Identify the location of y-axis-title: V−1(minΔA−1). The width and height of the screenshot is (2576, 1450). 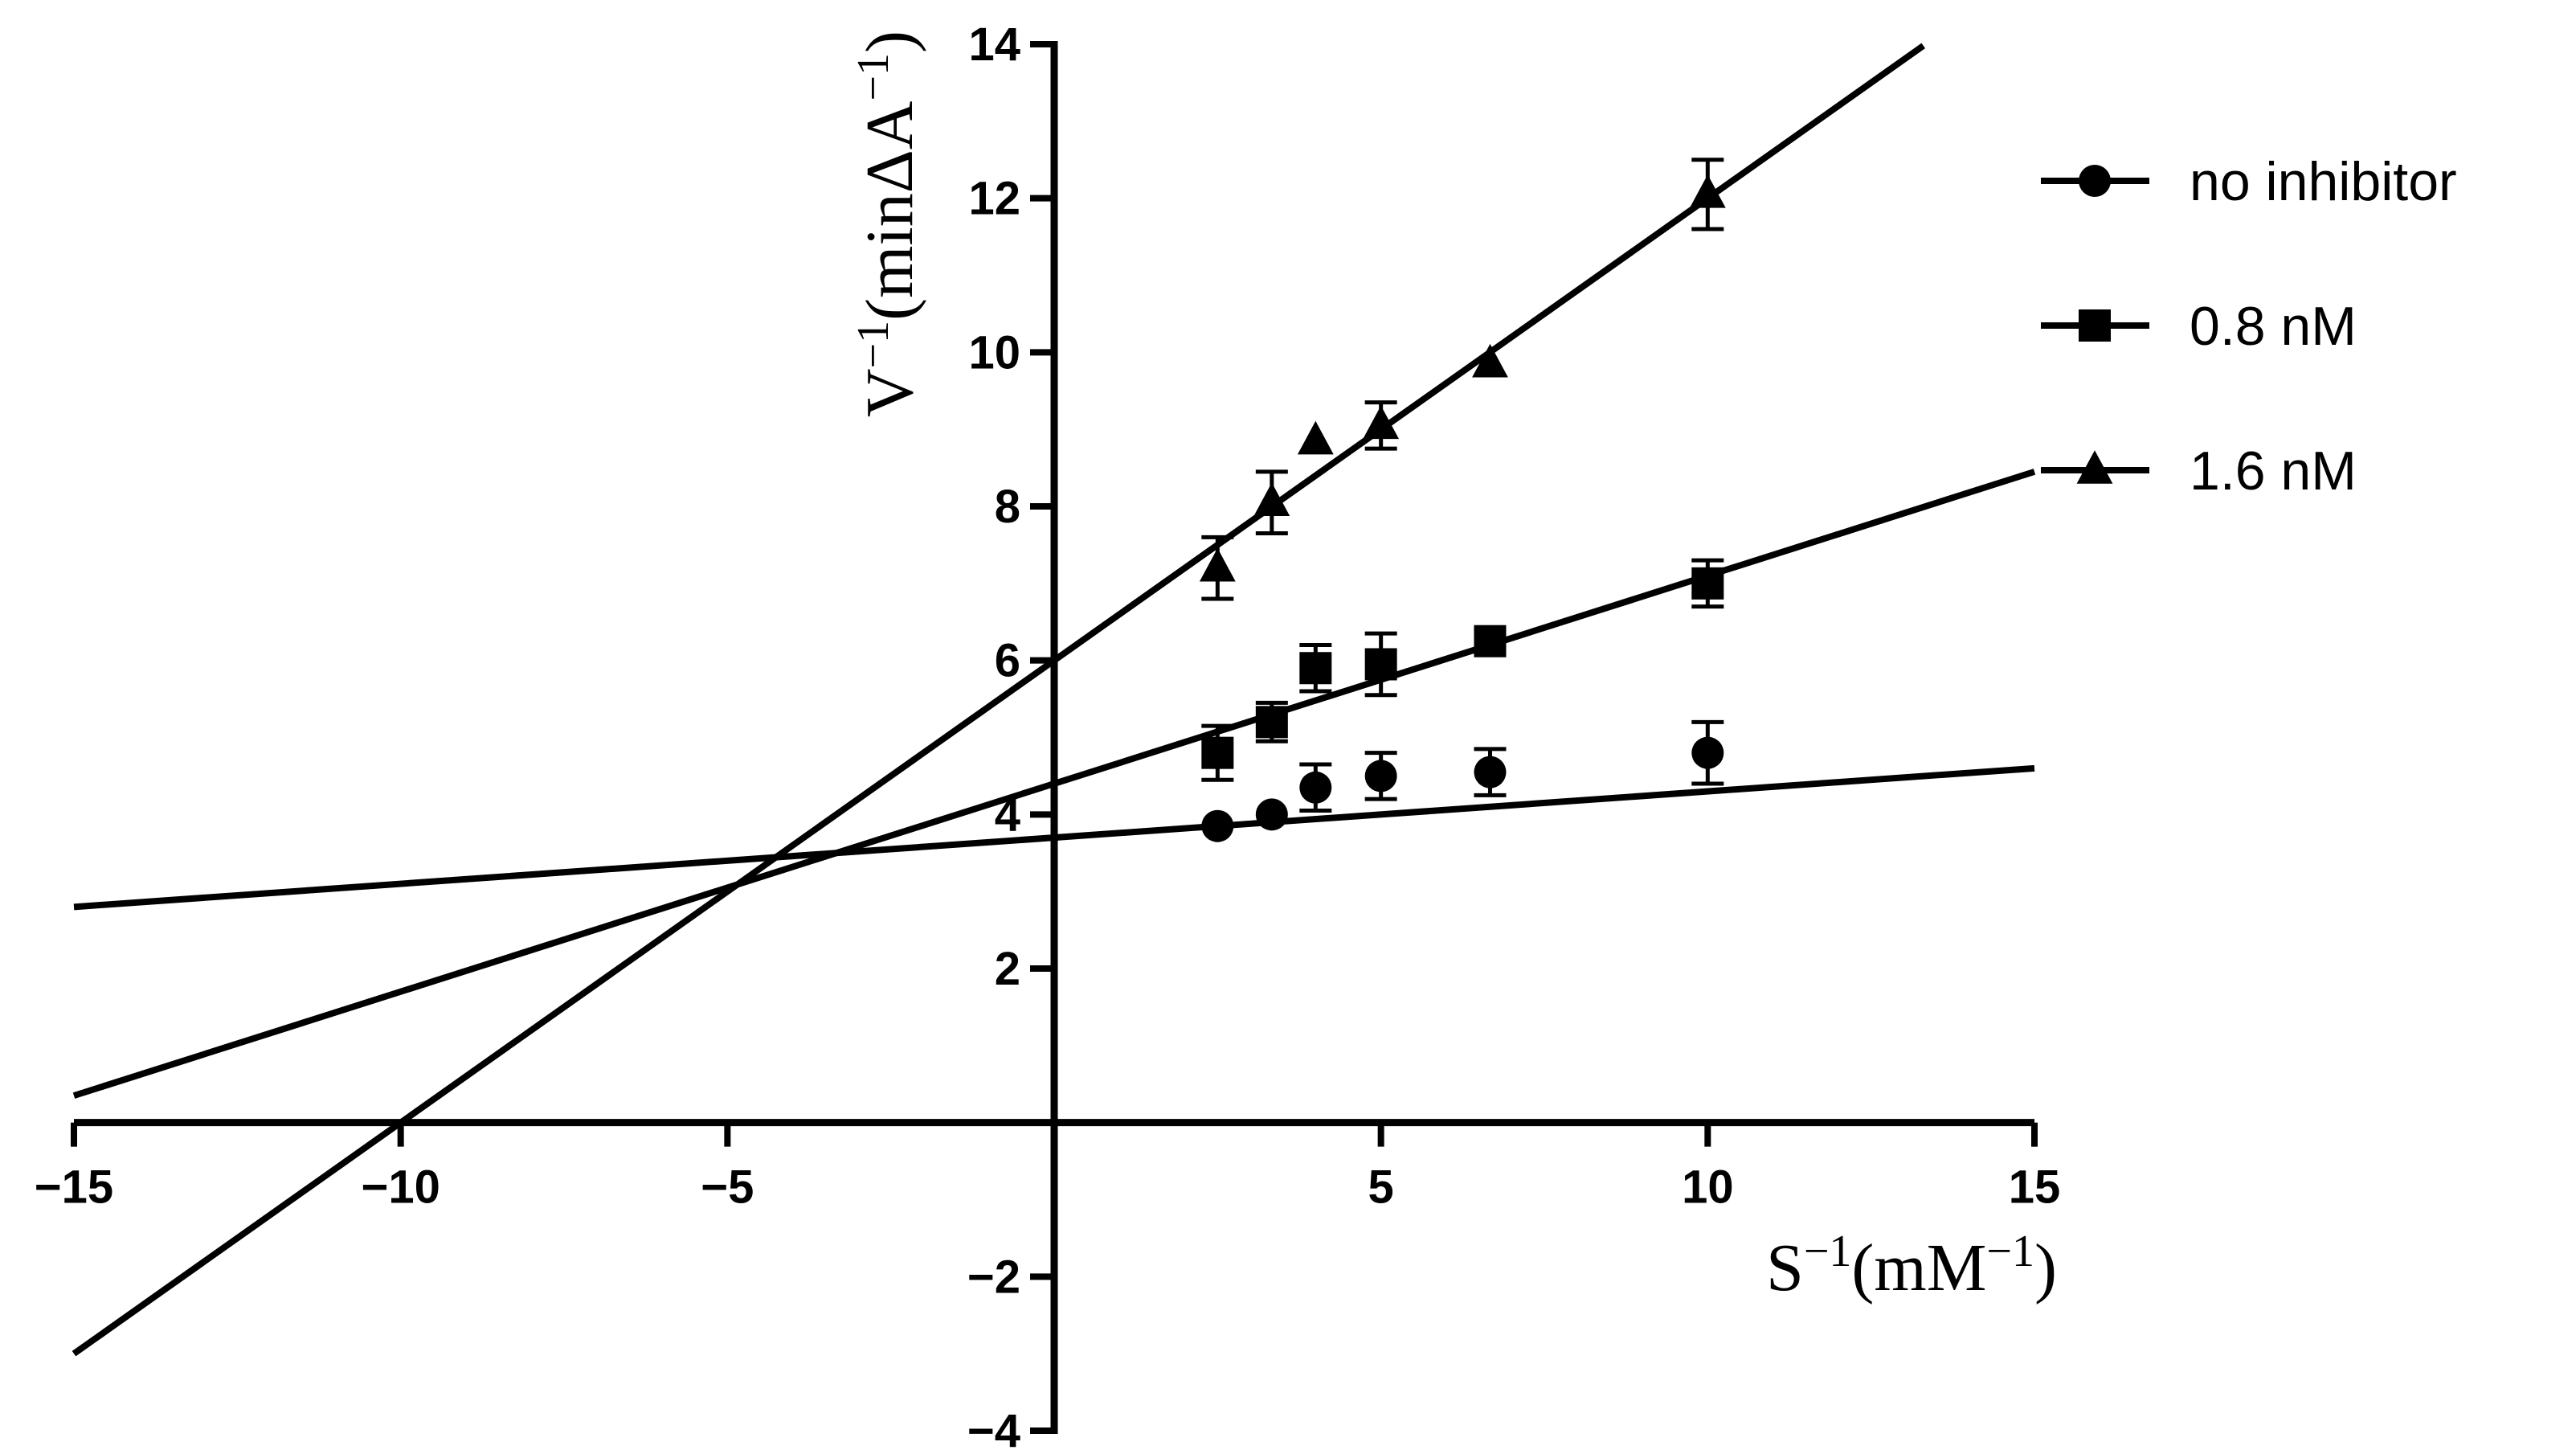
(888, 224).